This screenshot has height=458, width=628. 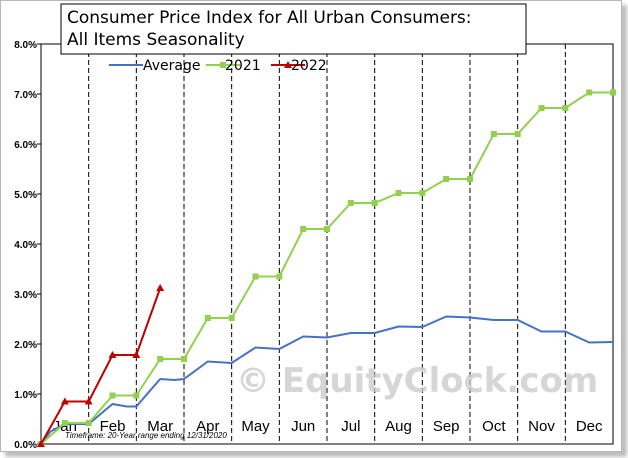 I want to click on month-label: Feb, so click(x=113, y=426).